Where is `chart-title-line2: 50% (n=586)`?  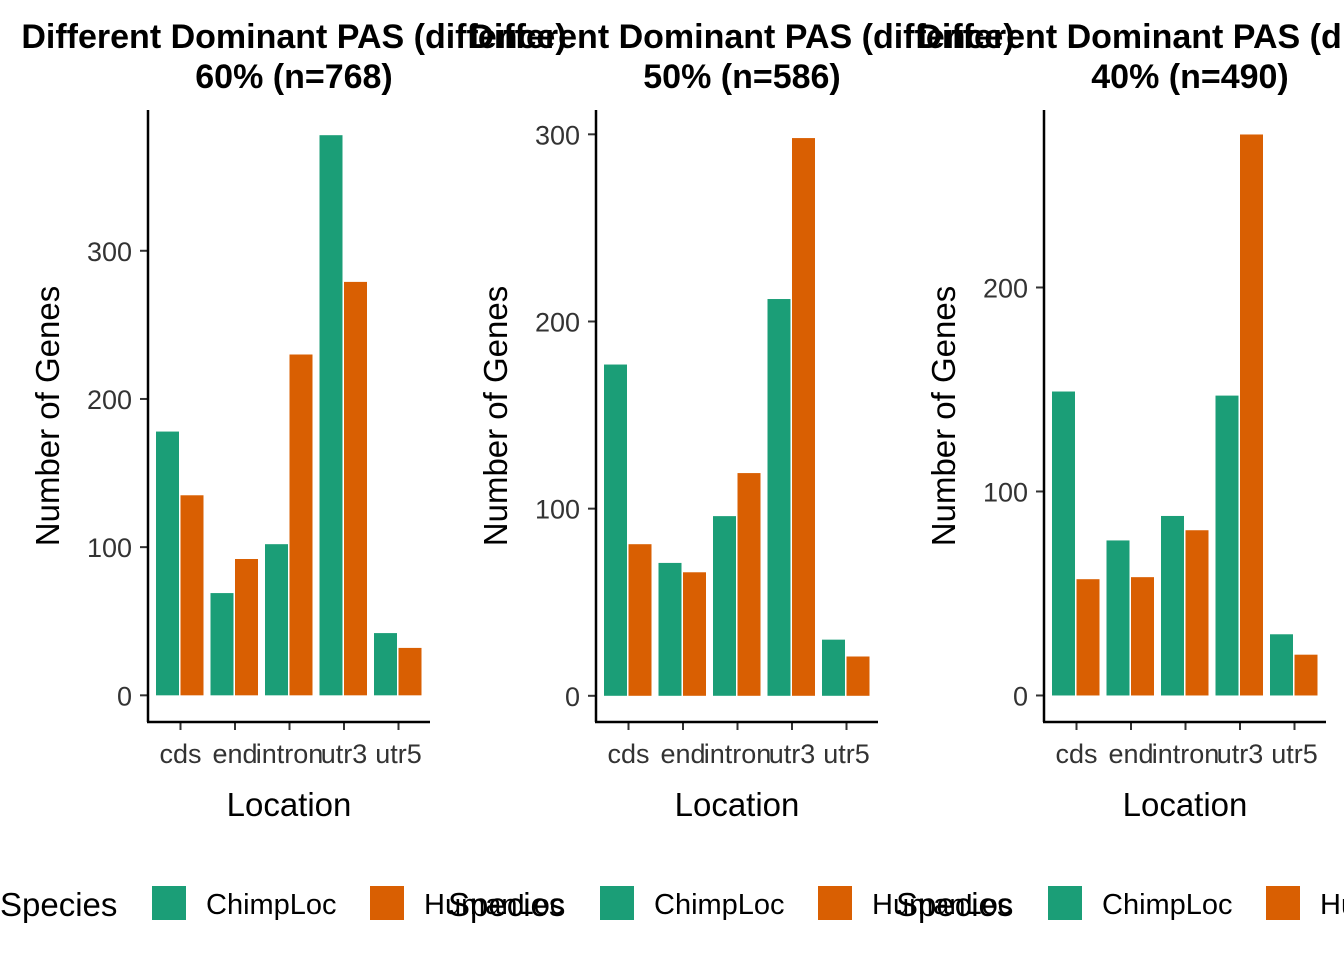
chart-title-line2: 50% (n=586) is located at coordinates (742, 77).